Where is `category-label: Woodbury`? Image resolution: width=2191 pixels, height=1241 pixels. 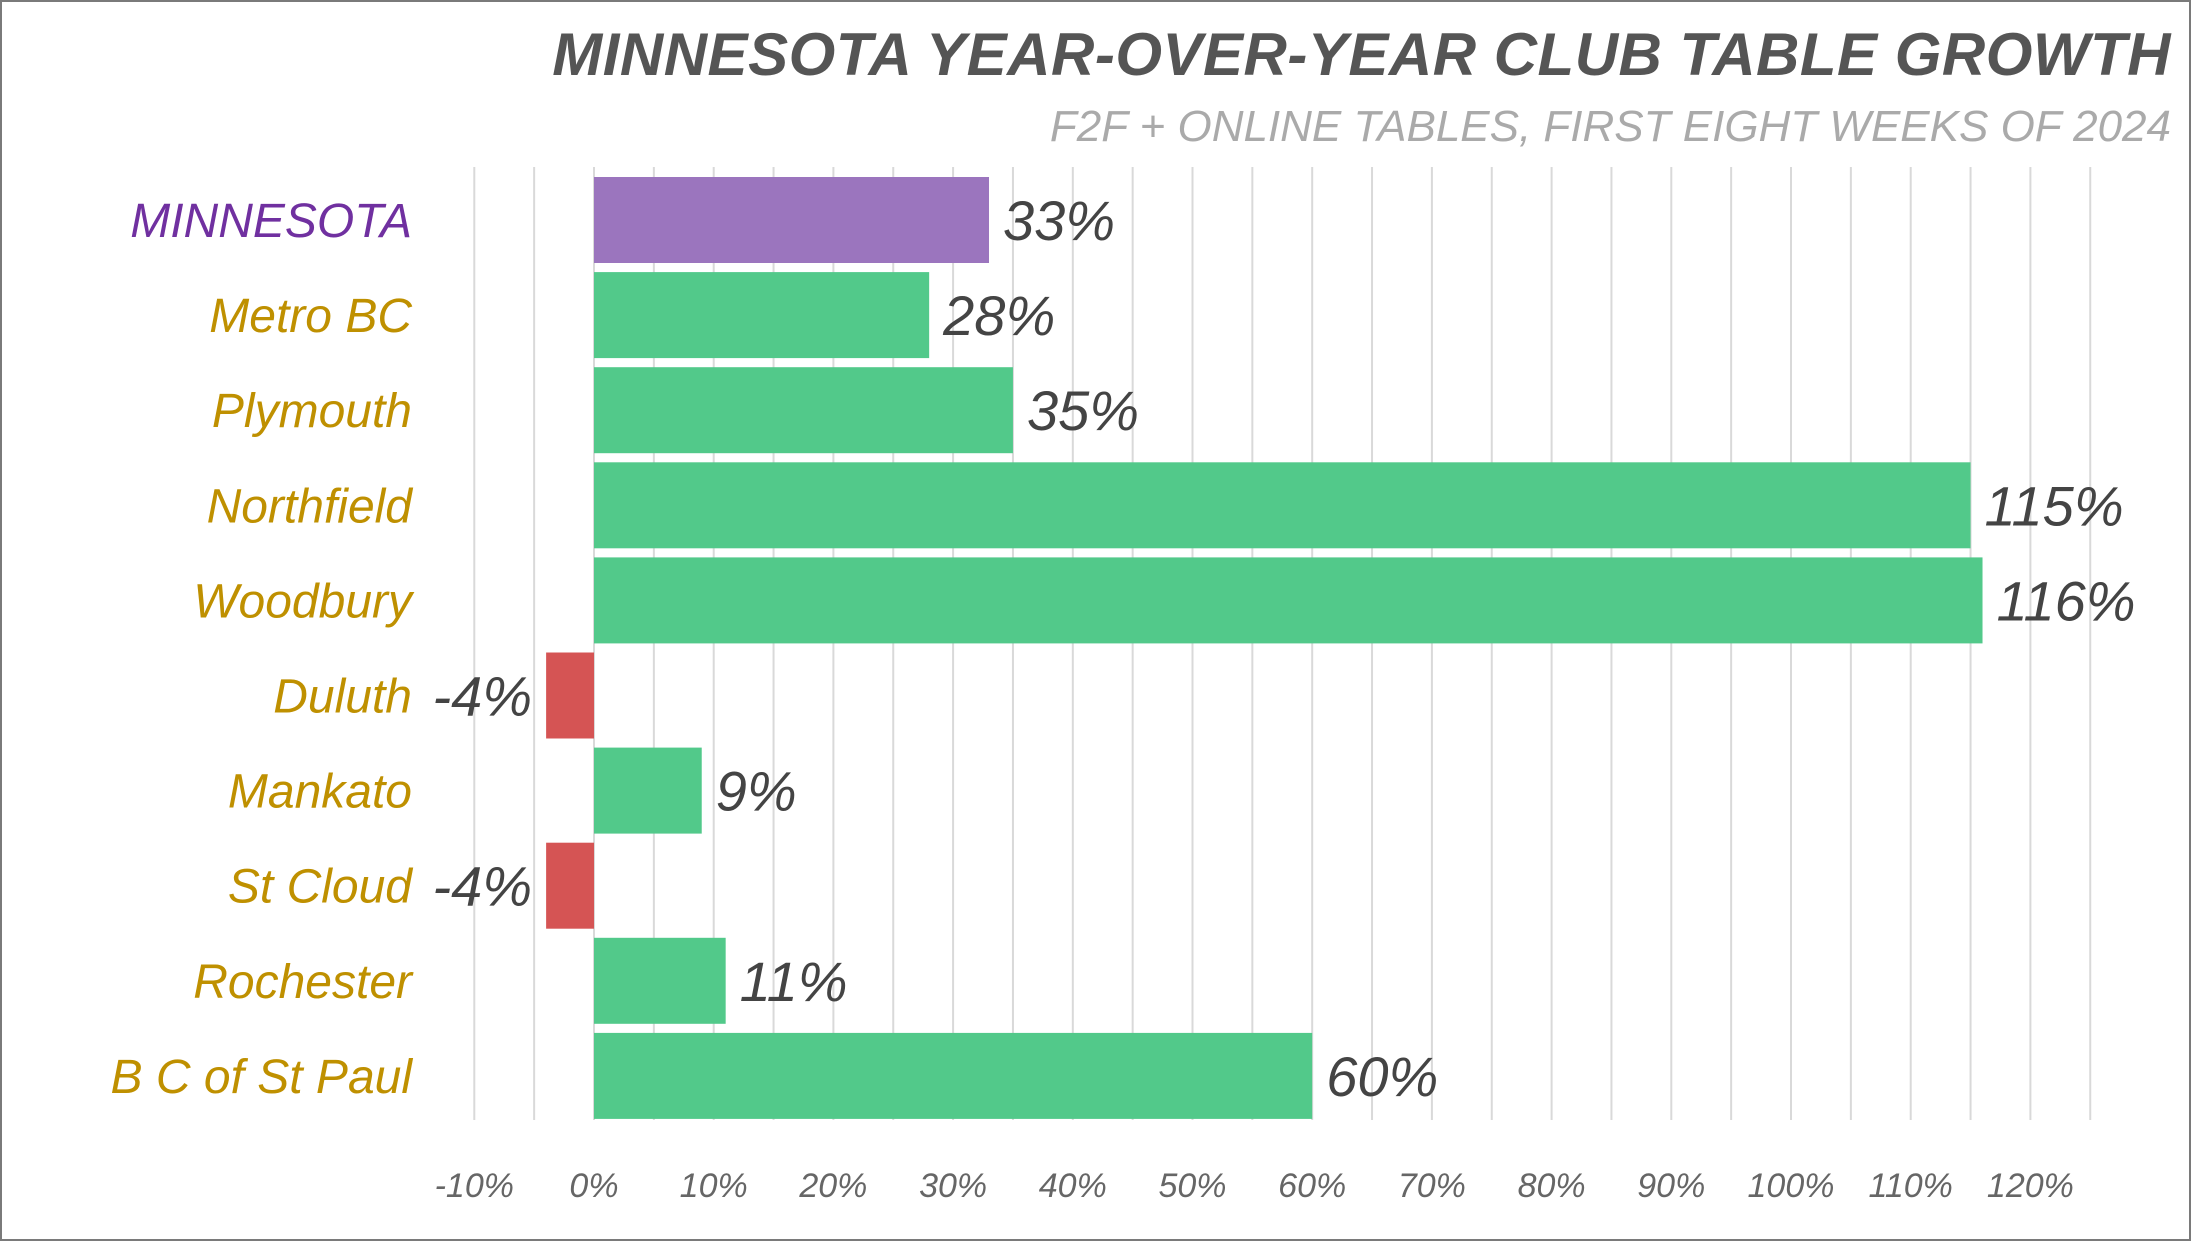
category-label: Woodbury is located at coordinates (304, 601).